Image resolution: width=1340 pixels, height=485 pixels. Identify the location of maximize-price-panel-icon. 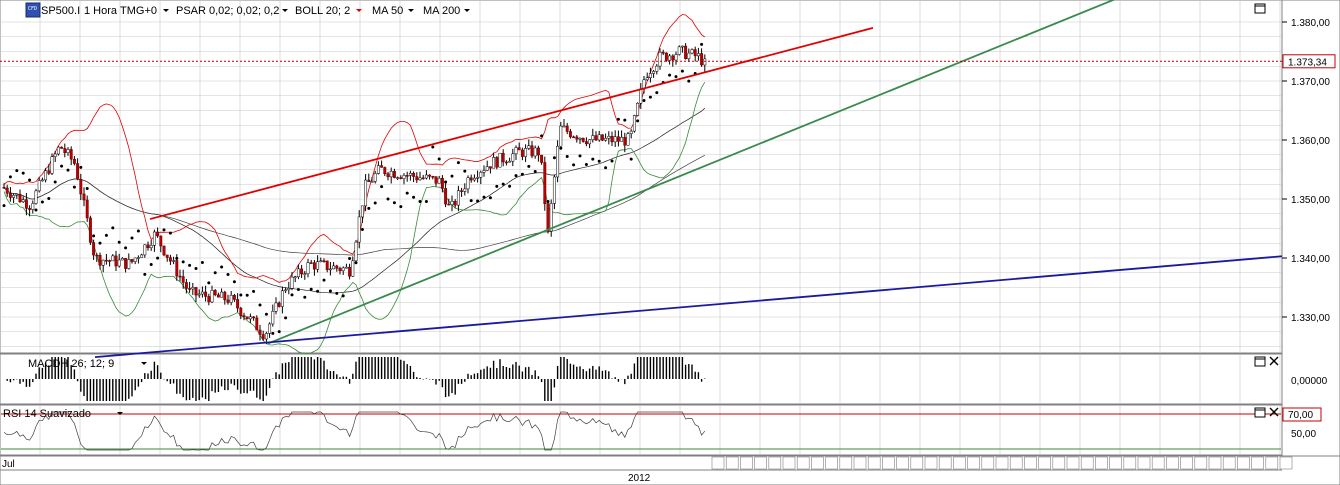
(1260, 8).